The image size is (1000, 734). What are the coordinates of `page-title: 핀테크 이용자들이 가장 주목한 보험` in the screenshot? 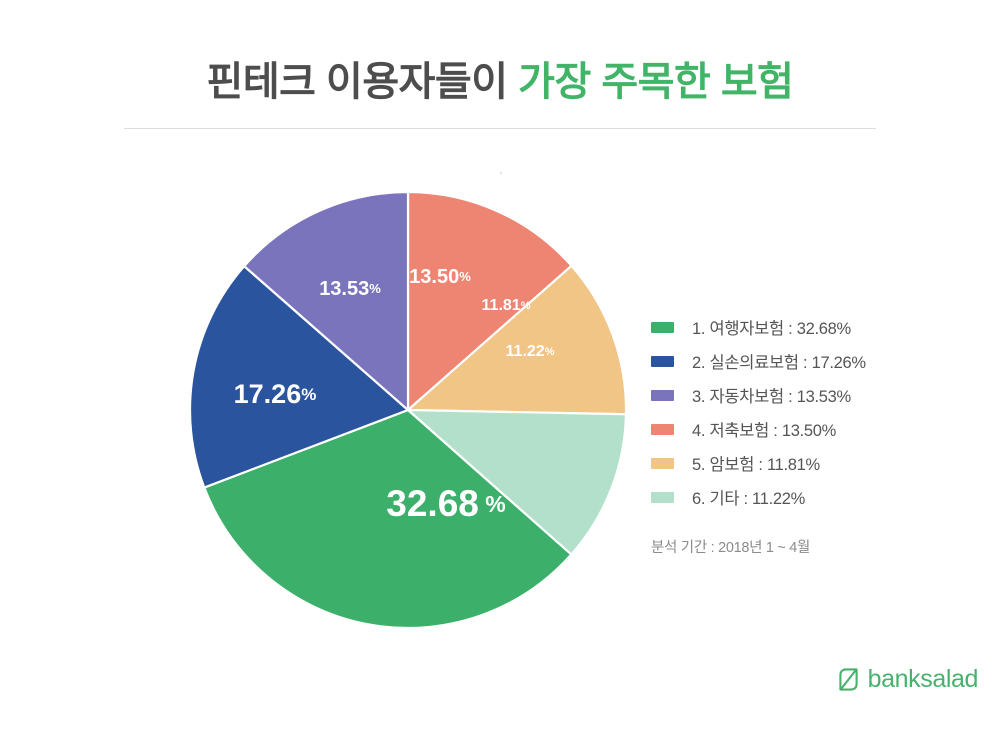 It's located at (500, 82).